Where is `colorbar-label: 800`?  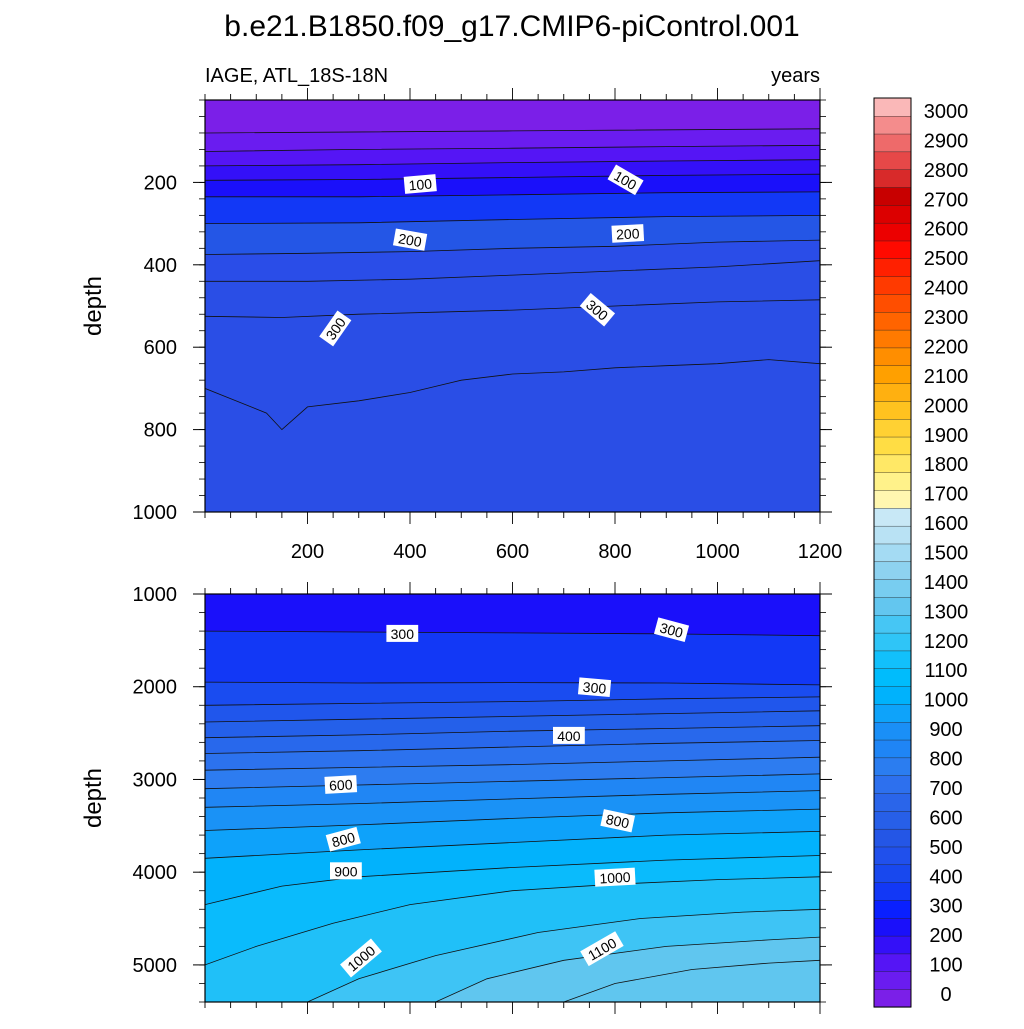 colorbar-label: 800 is located at coordinates (945, 760).